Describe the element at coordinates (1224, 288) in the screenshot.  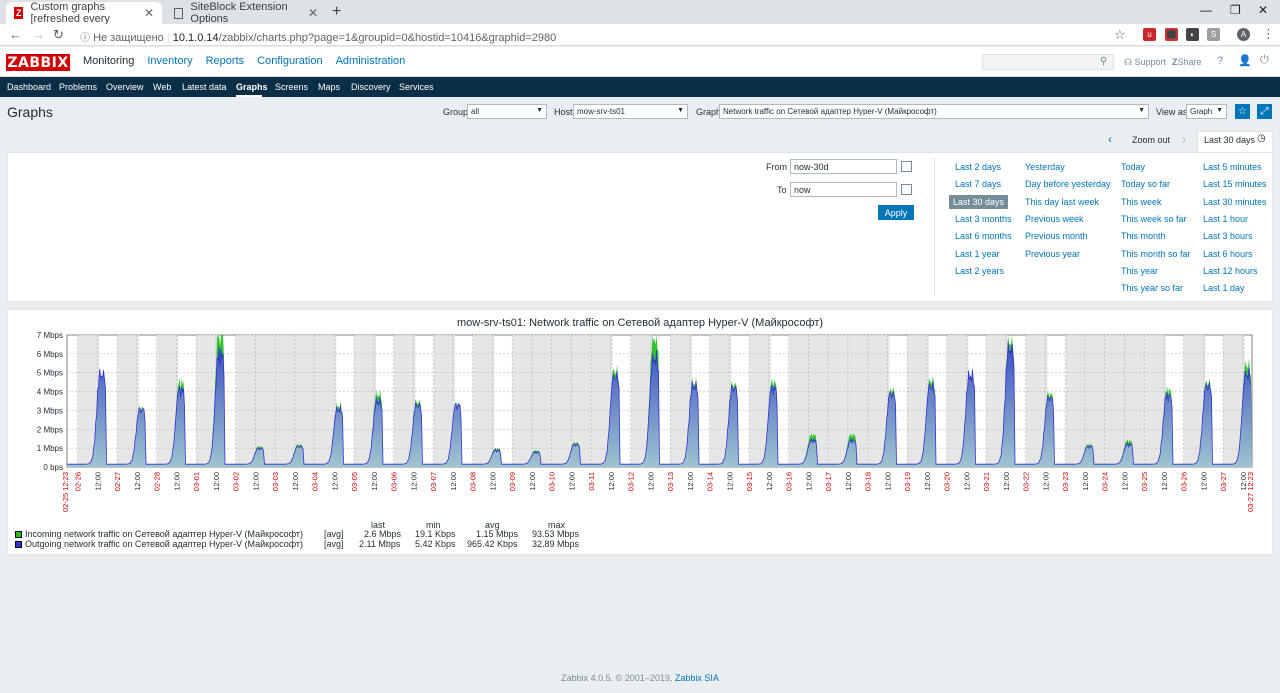
I see `quick-range-last-1-day: Last 1 day` at that location.